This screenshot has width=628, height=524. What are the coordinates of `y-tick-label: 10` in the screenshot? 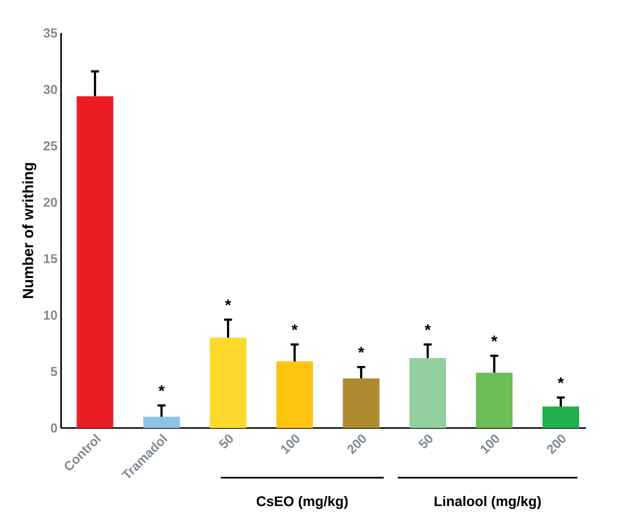 It's located at (51, 315).